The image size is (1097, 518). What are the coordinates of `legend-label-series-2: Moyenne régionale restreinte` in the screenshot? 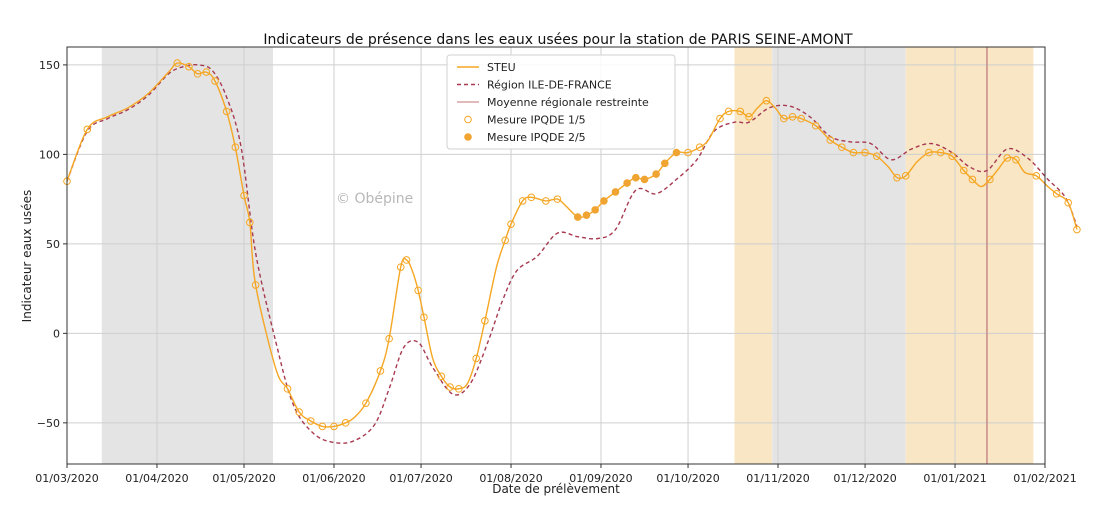 It's located at (568, 102).